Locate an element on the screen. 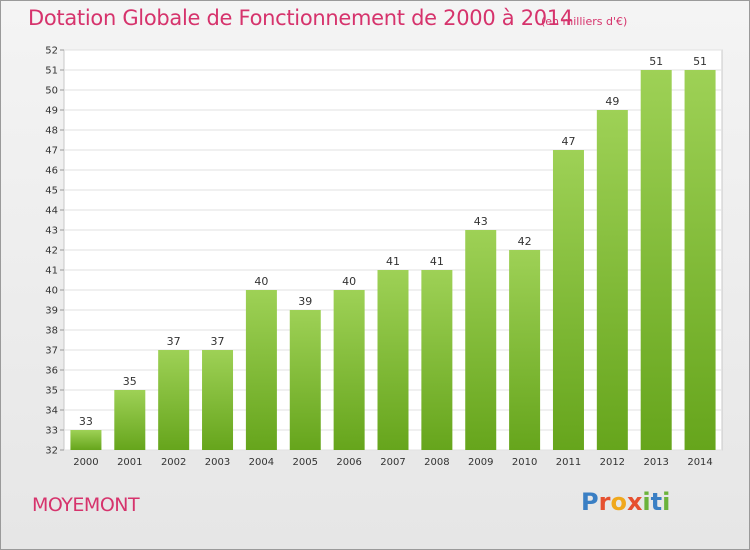 Image resolution: width=750 pixels, height=550 pixels. value-label-2007: 41 is located at coordinates (393, 261).